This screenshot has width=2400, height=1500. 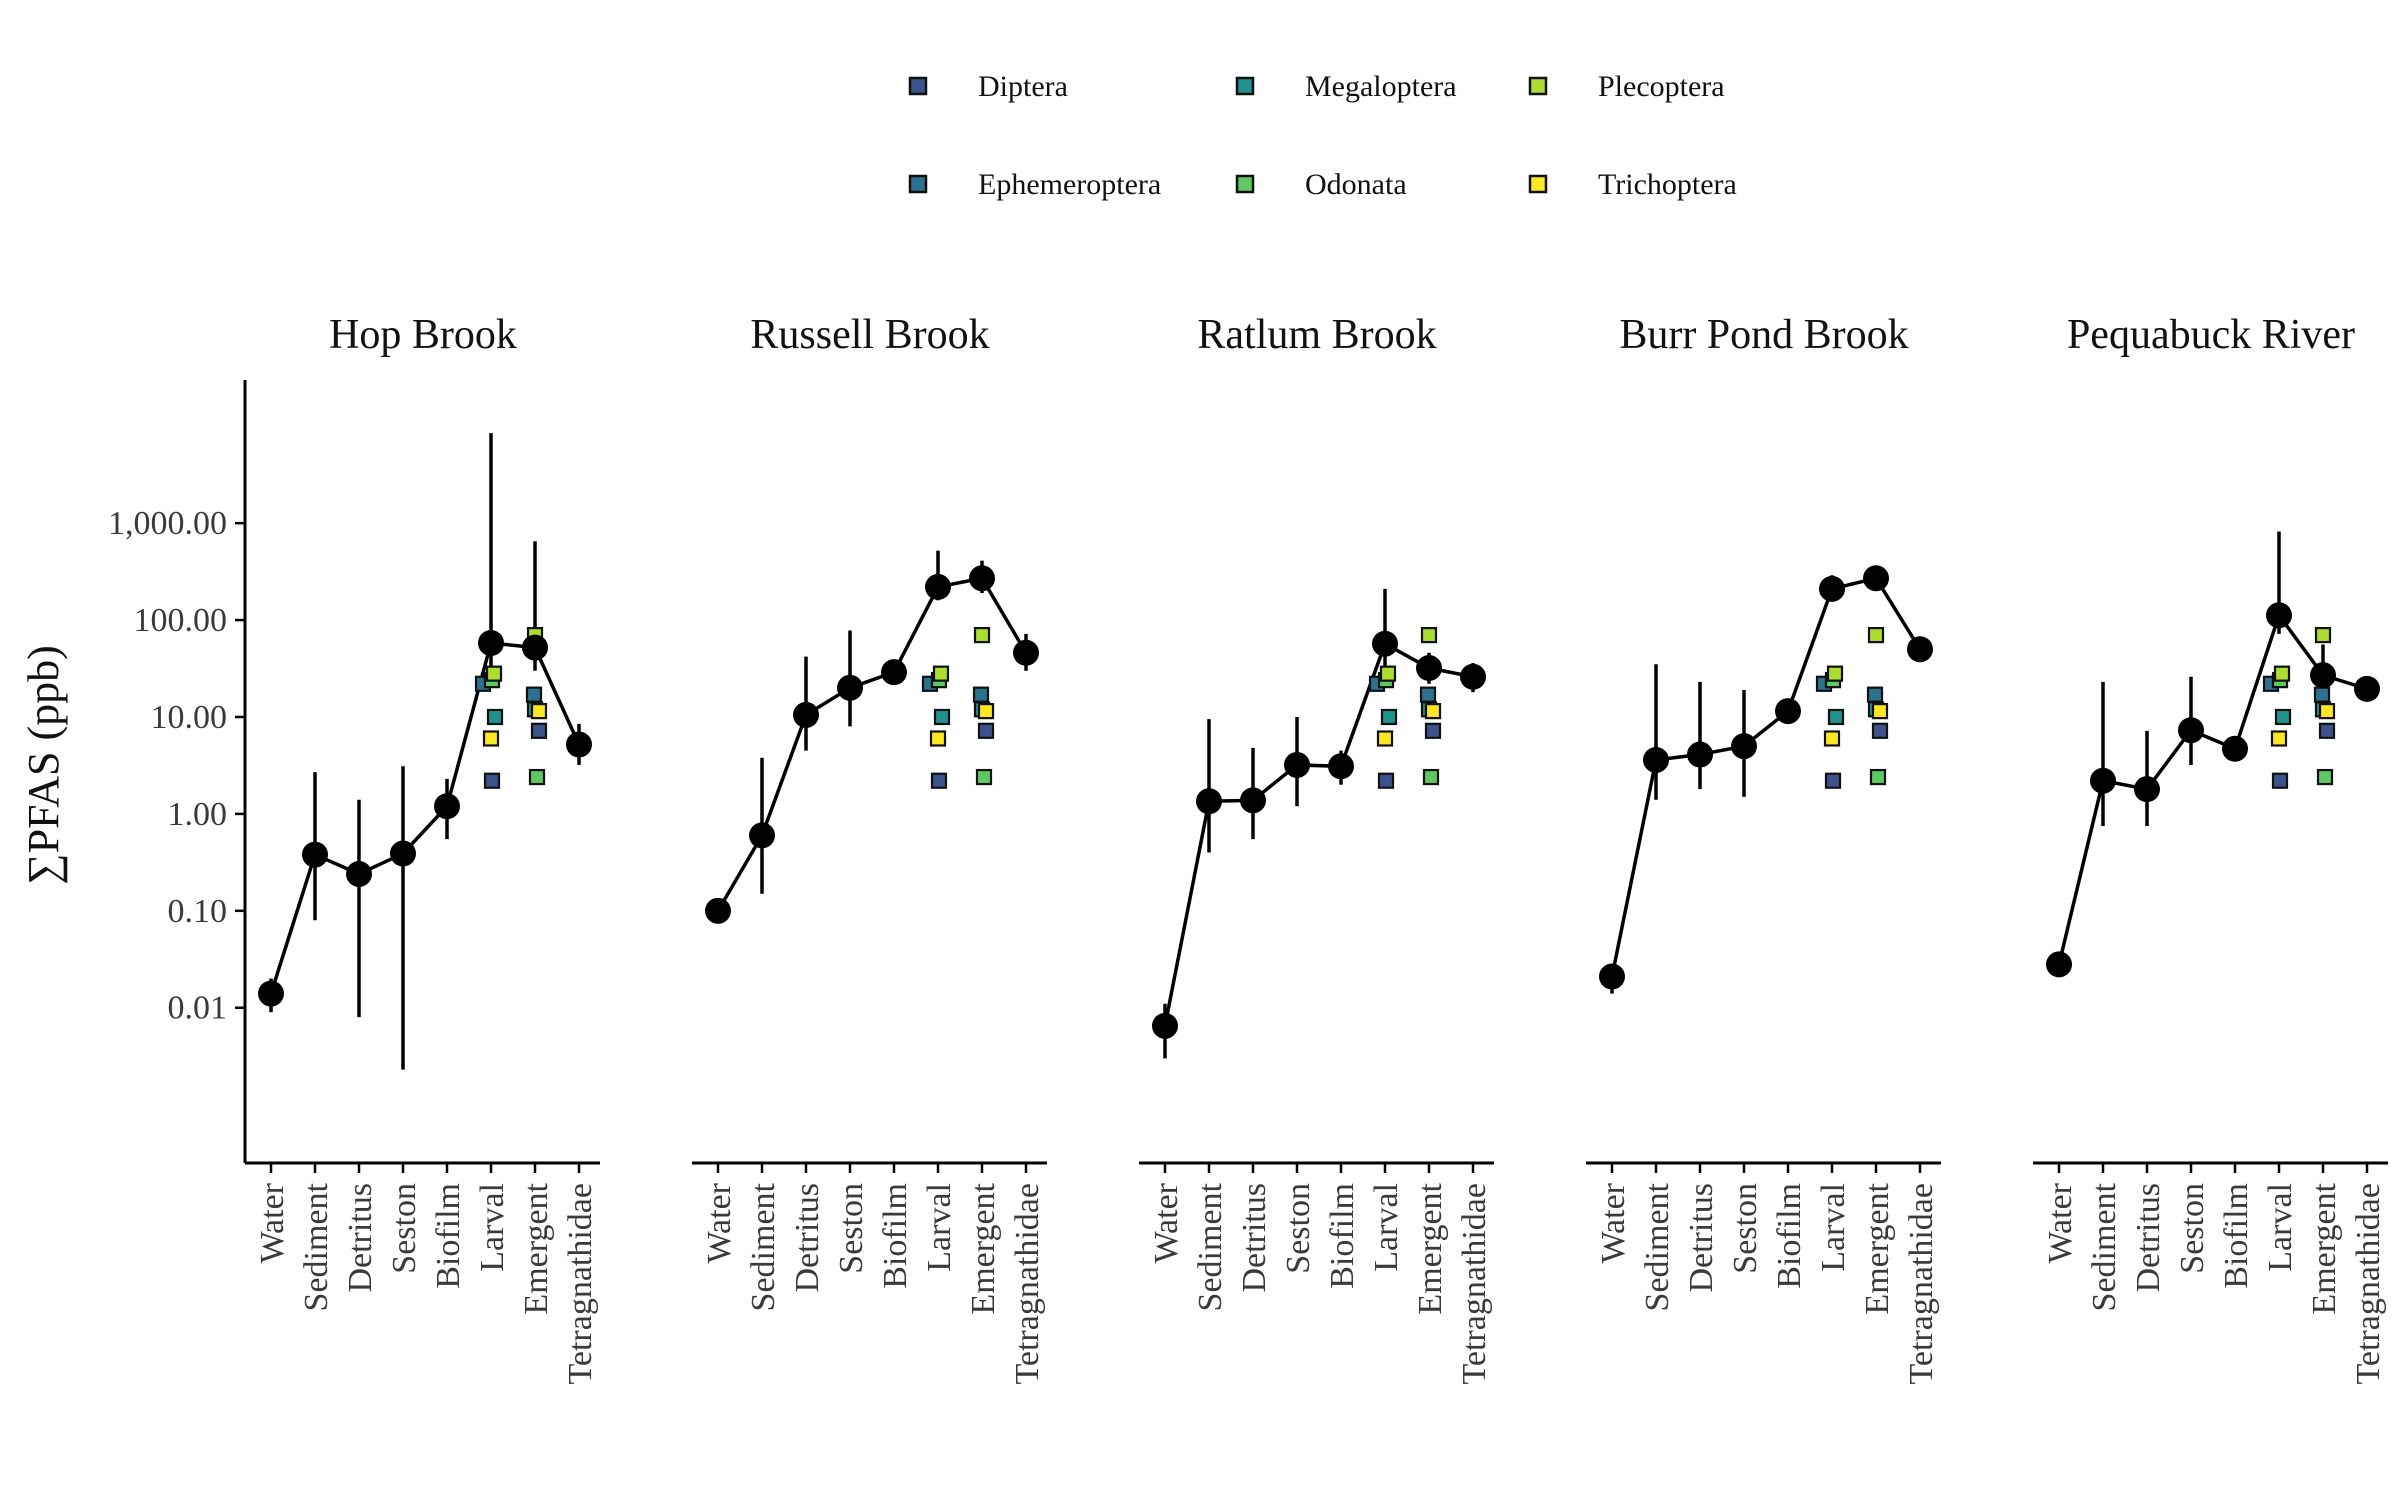 What do you see at coordinates (198, 1008) in the screenshot?
I see `y-tick-label: 0.01` at bounding box center [198, 1008].